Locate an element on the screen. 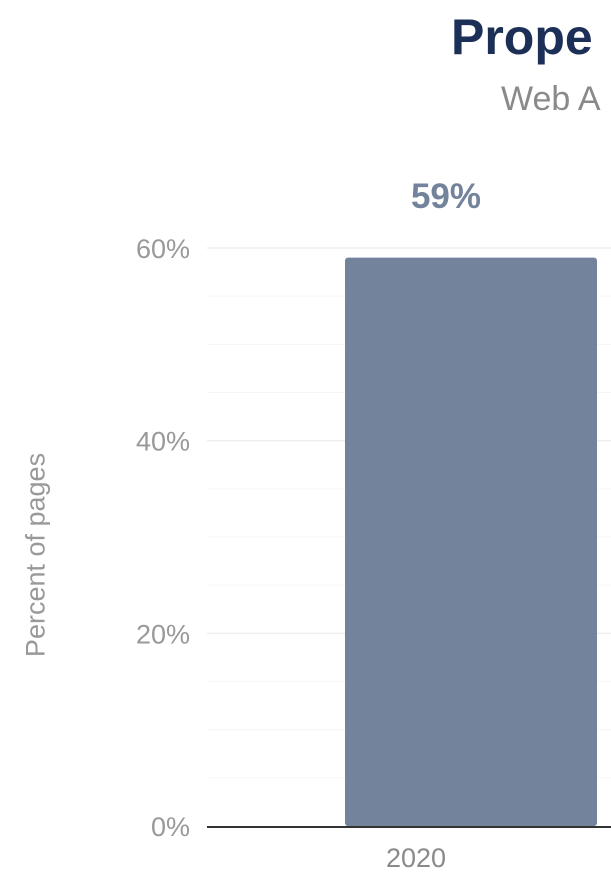 The width and height of the screenshot is (611, 876). y-tick-label: 60% is located at coordinates (163, 249).